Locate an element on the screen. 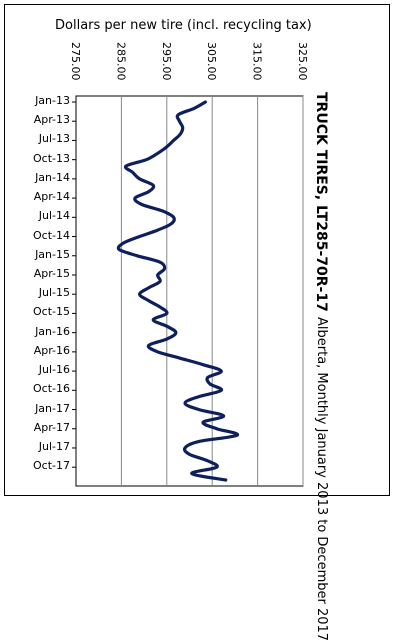 The height and width of the screenshot is (641, 396). time-tick-label: Oct-15 is located at coordinates (51, 312).